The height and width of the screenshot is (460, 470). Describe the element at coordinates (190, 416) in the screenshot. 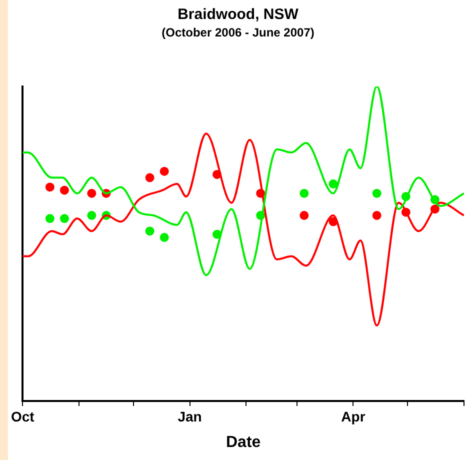

I see `x-tick-label: Jan` at that location.